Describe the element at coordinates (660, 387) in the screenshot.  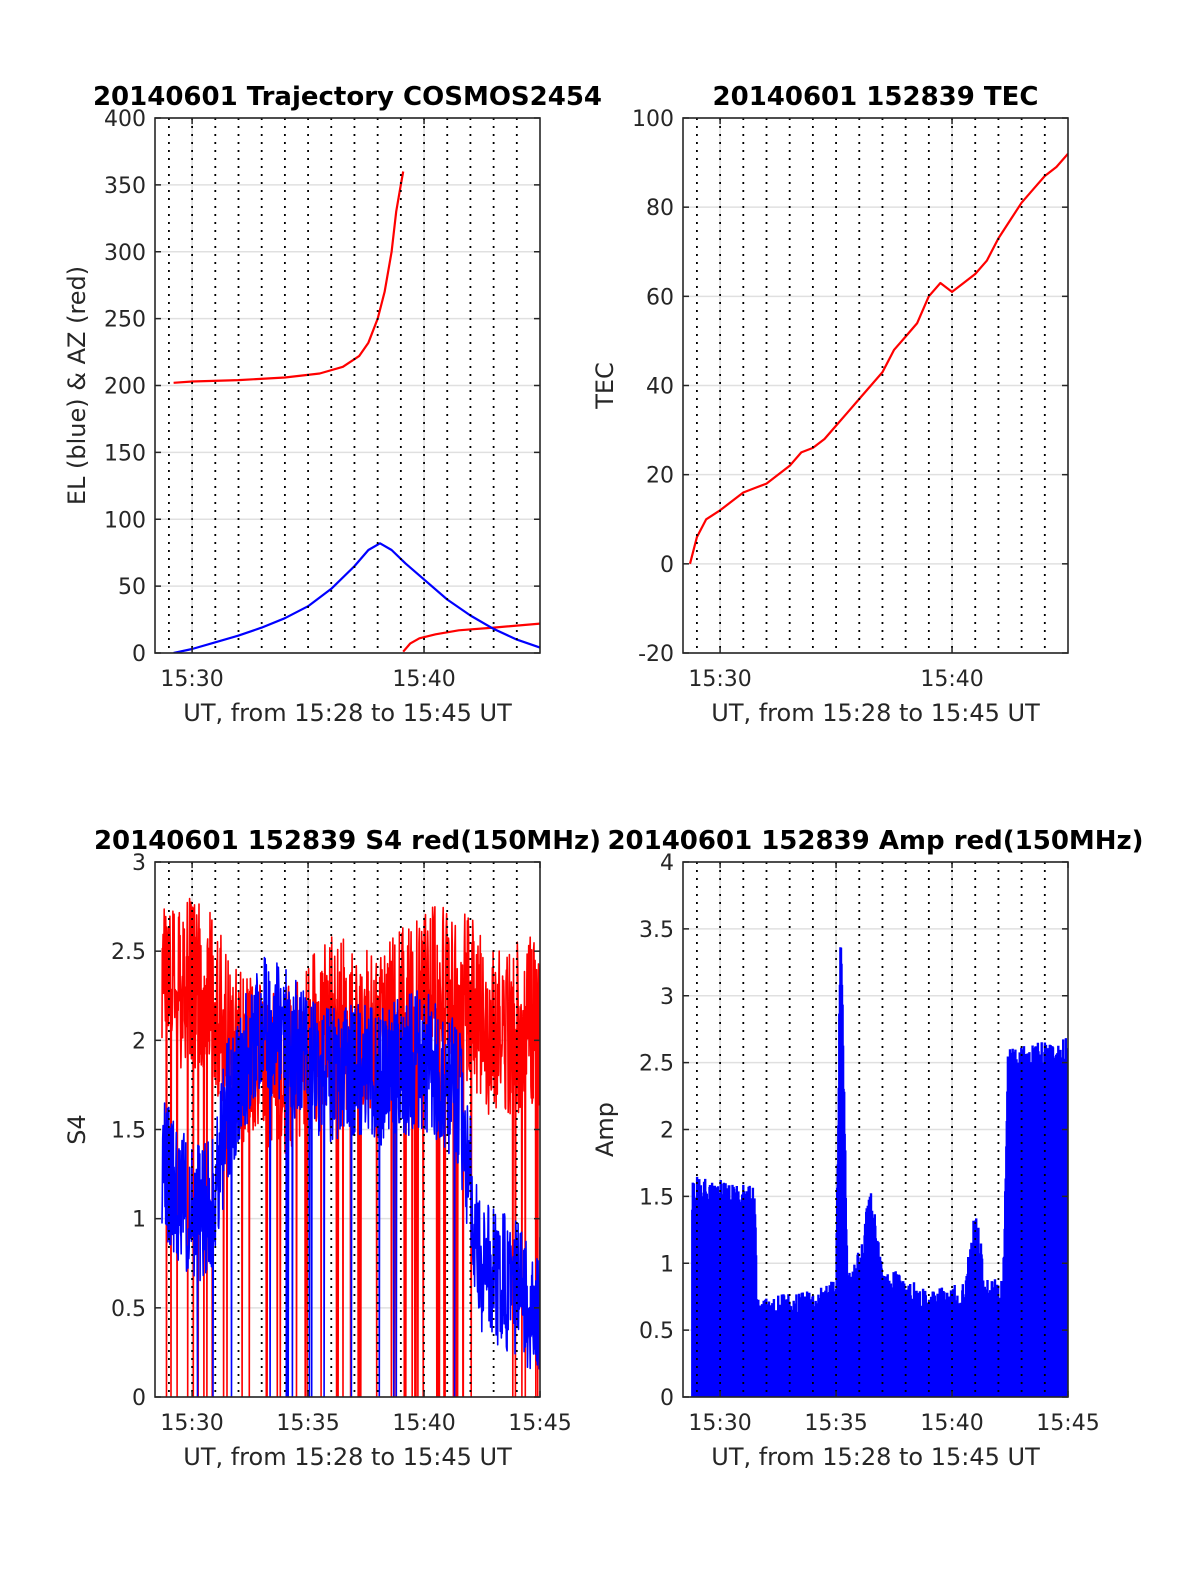
I see `y-tick-label: 40` at that location.